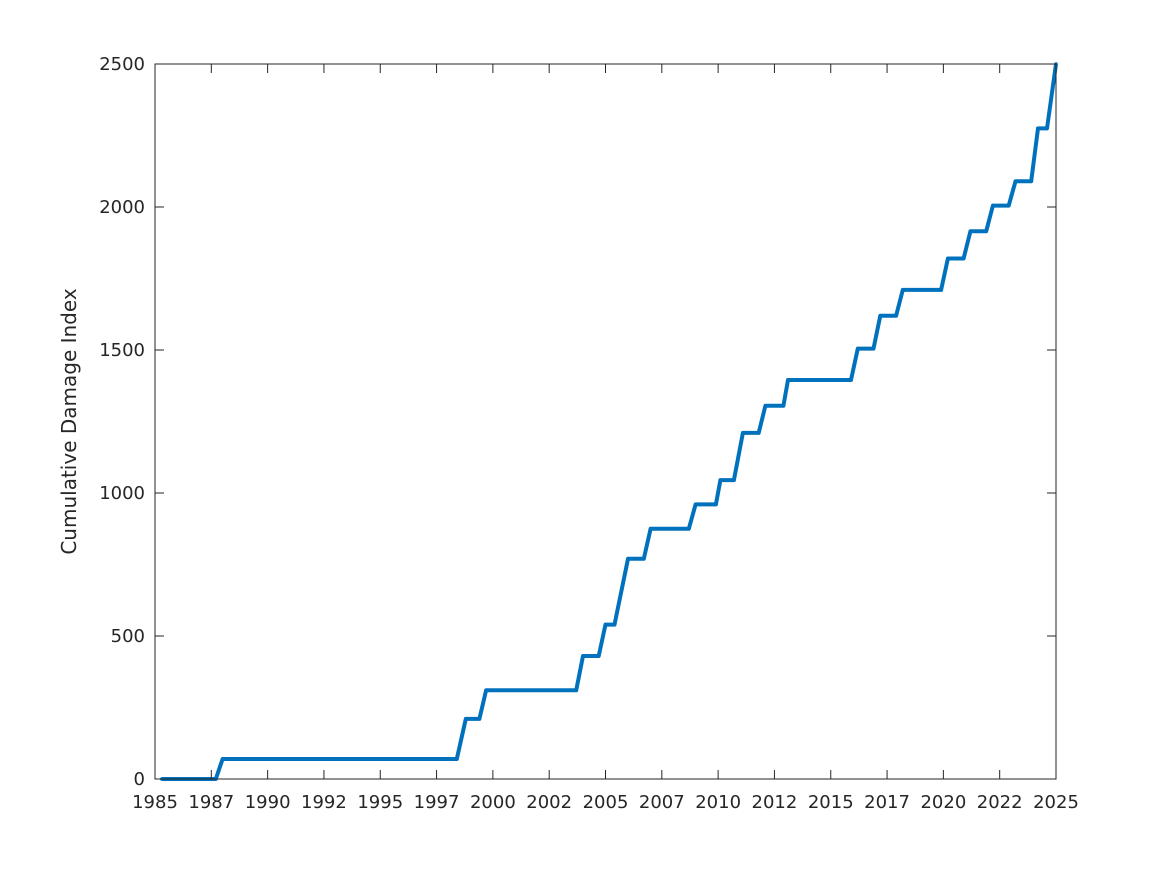 Image resolution: width=1167 pixels, height=875 pixels. What do you see at coordinates (122, 350) in the screenshot?
I see `y-tick-label: 1500` at bounding box center [122, 350].